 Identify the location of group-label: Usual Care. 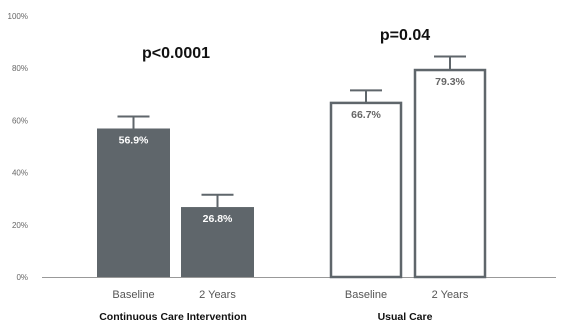
(405, 317).